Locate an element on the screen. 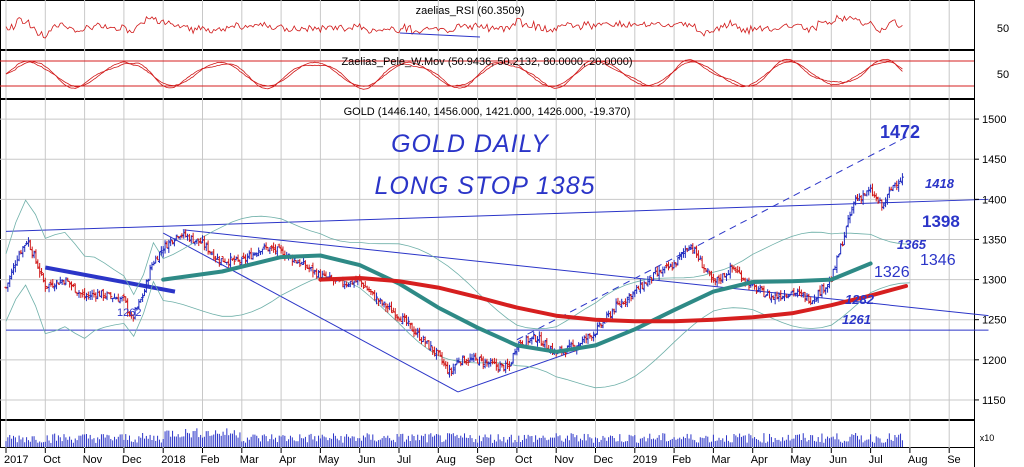 The image size is (1024, 467). level-1261-label: 1261 is located at coordinates (856, 319).